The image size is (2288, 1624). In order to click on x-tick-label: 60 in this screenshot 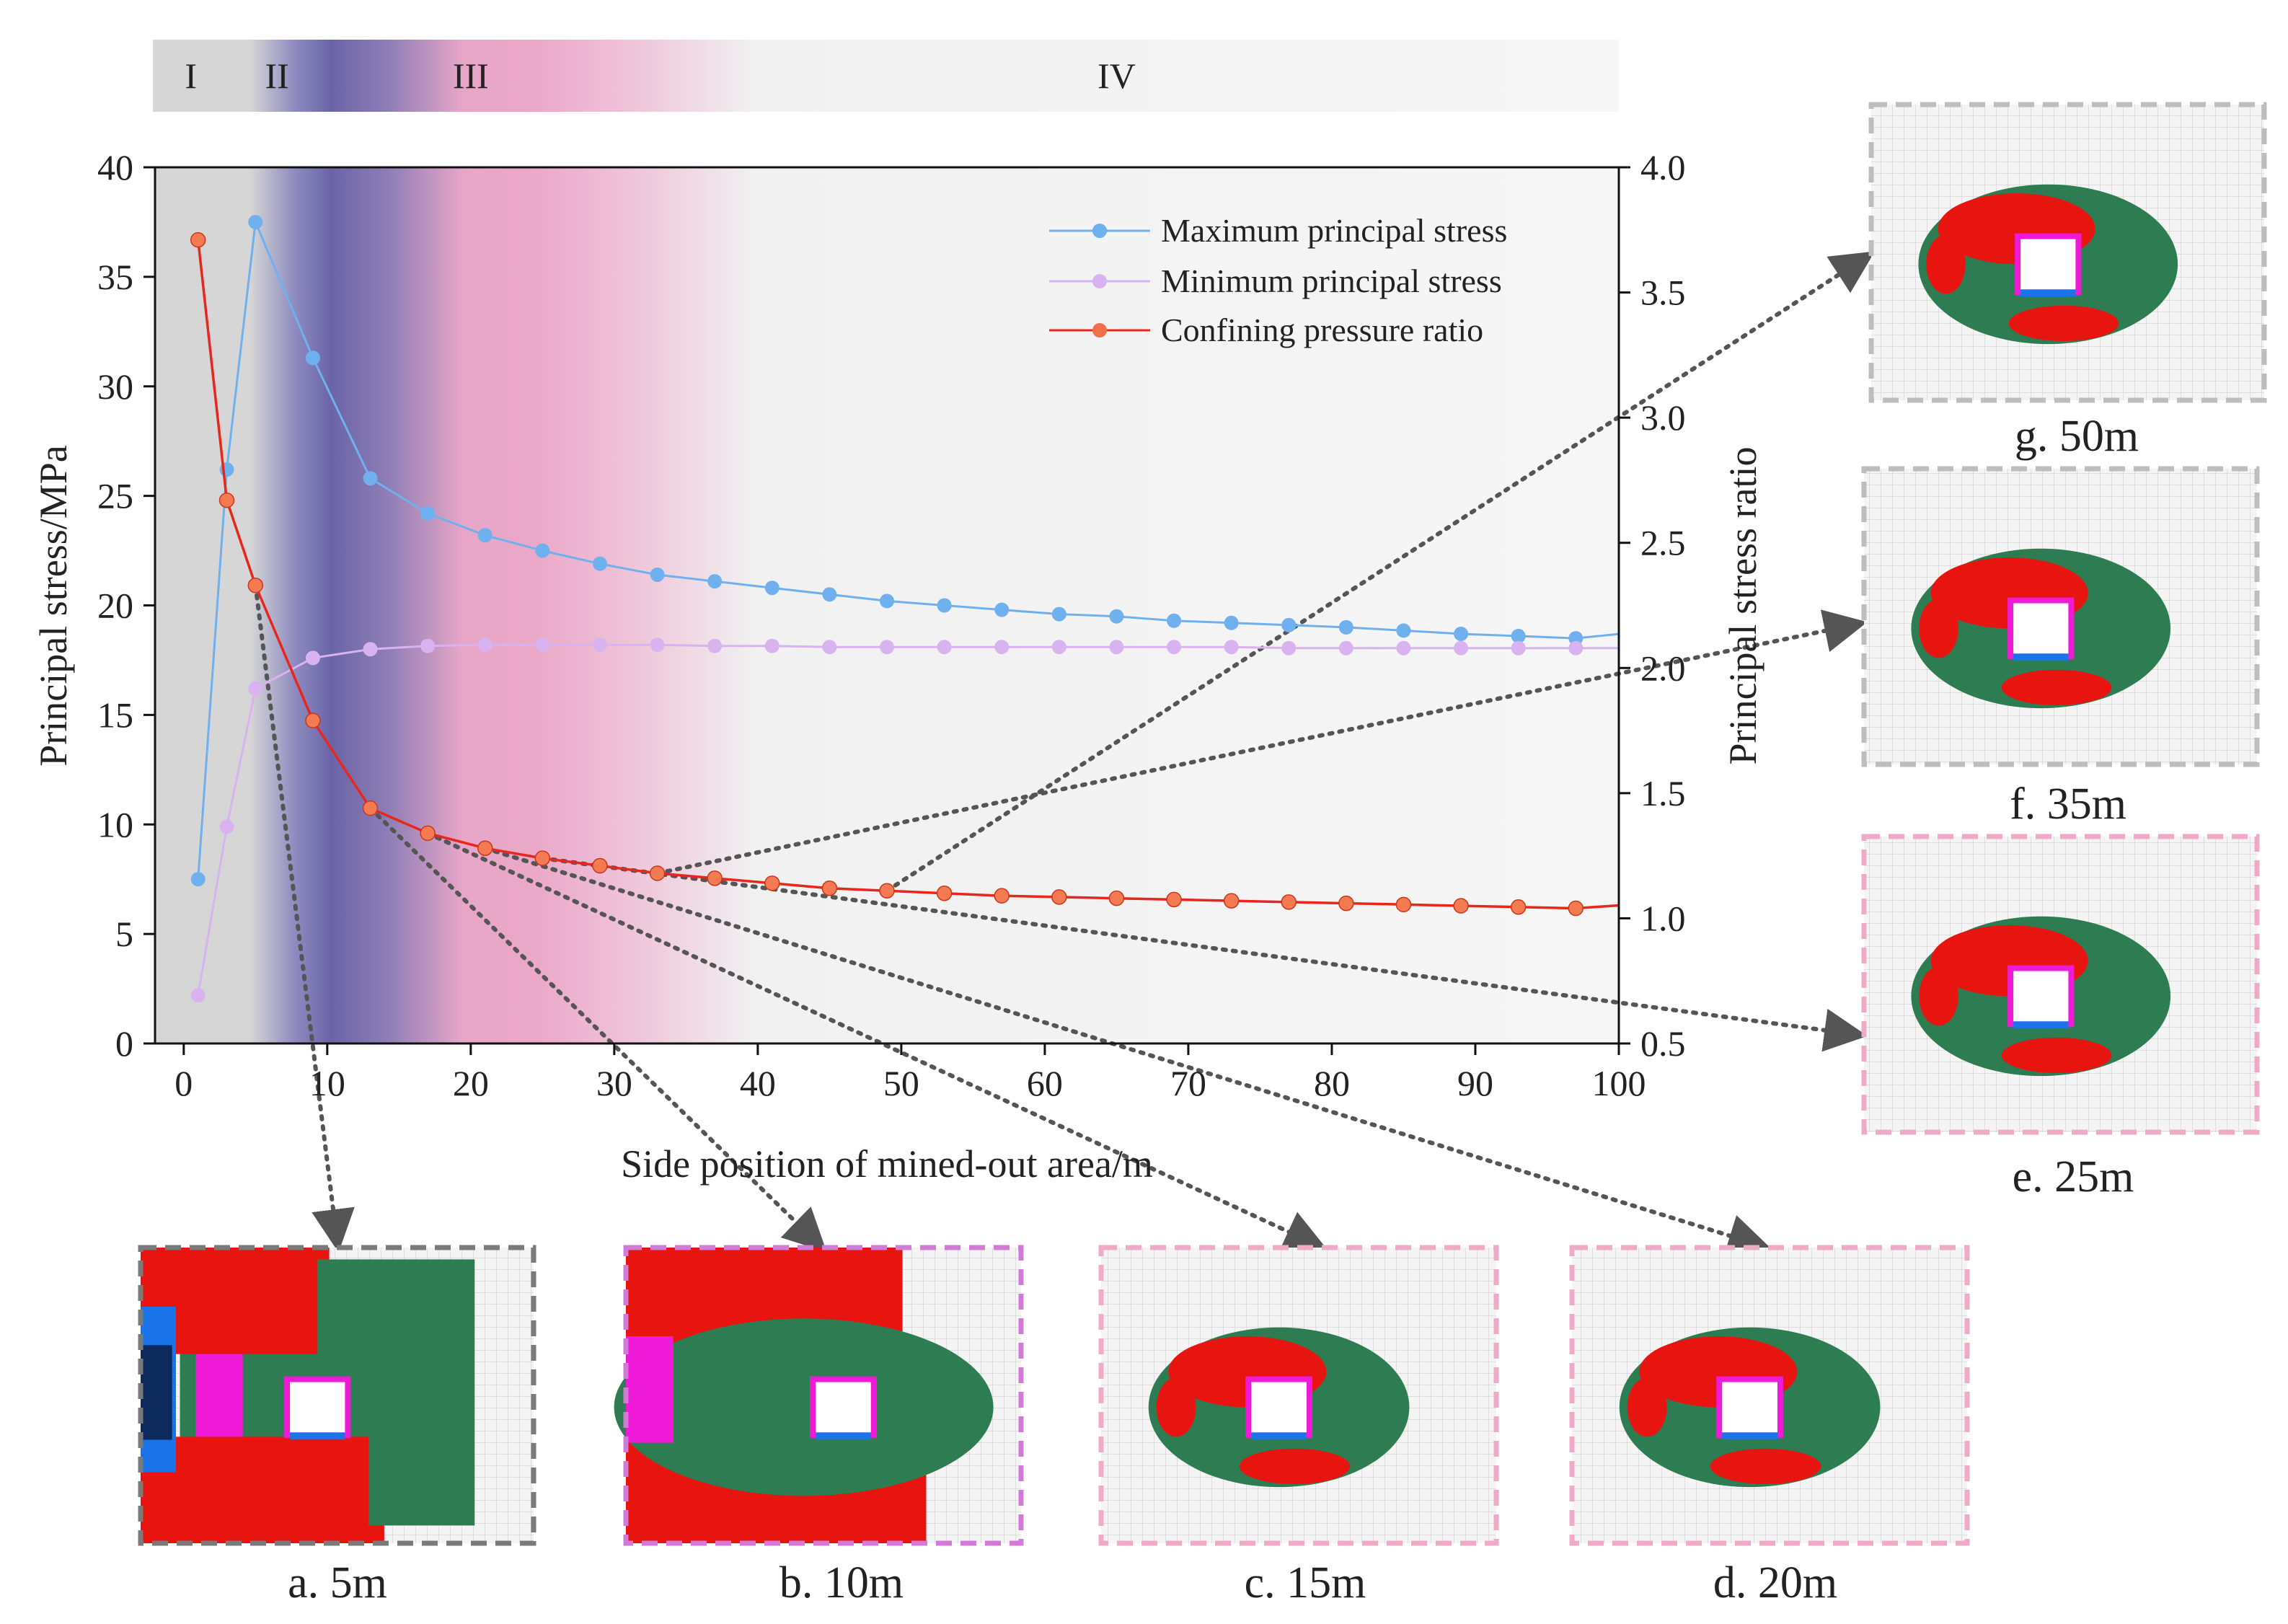, I will do `click(1045, 1083)`.